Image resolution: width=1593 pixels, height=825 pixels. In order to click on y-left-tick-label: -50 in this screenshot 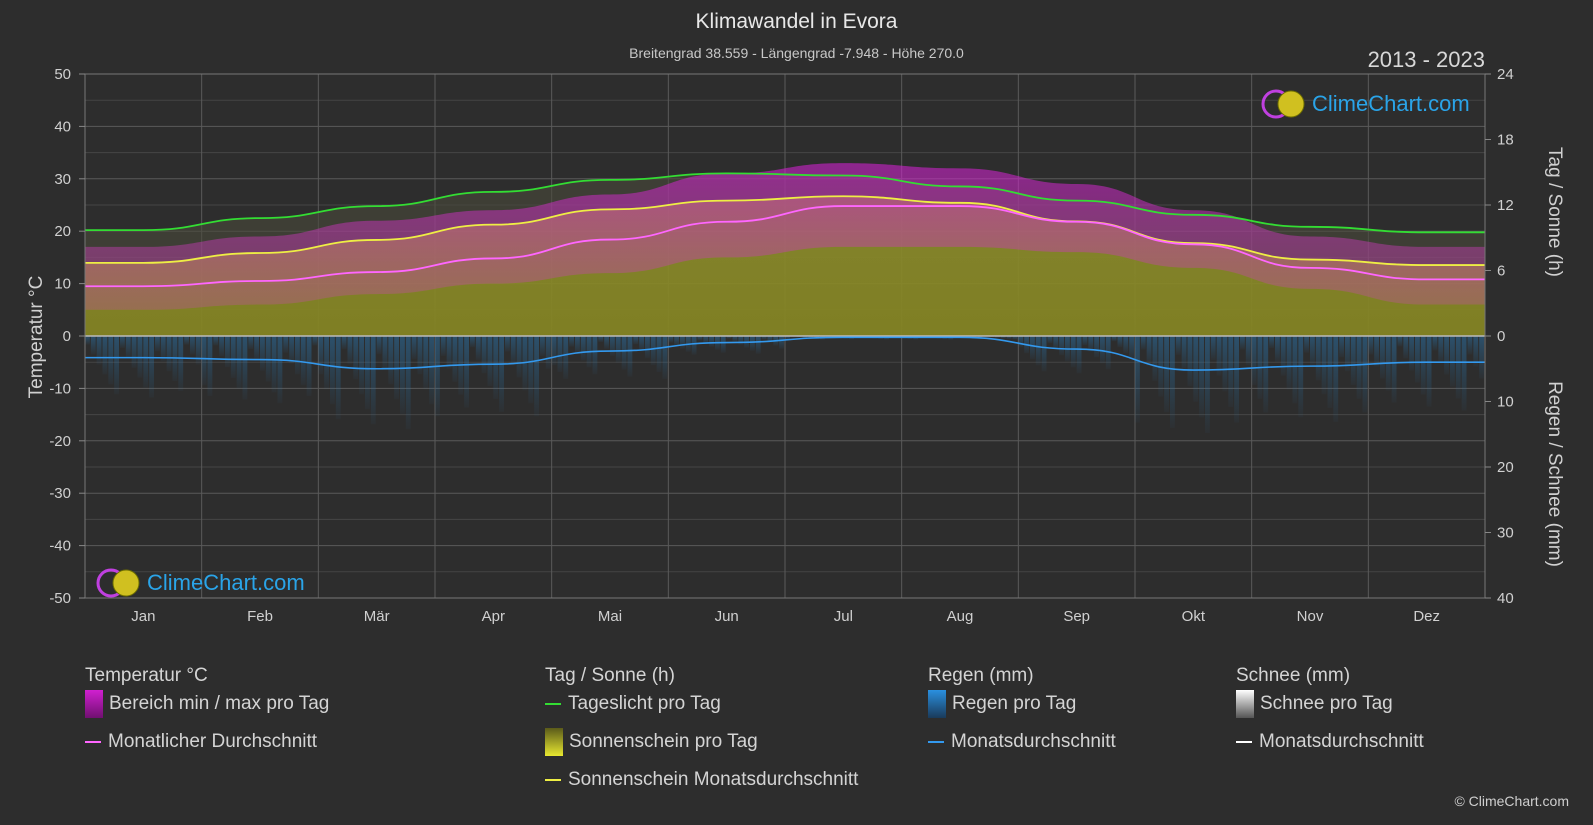, I will do `click(60, 598)`.